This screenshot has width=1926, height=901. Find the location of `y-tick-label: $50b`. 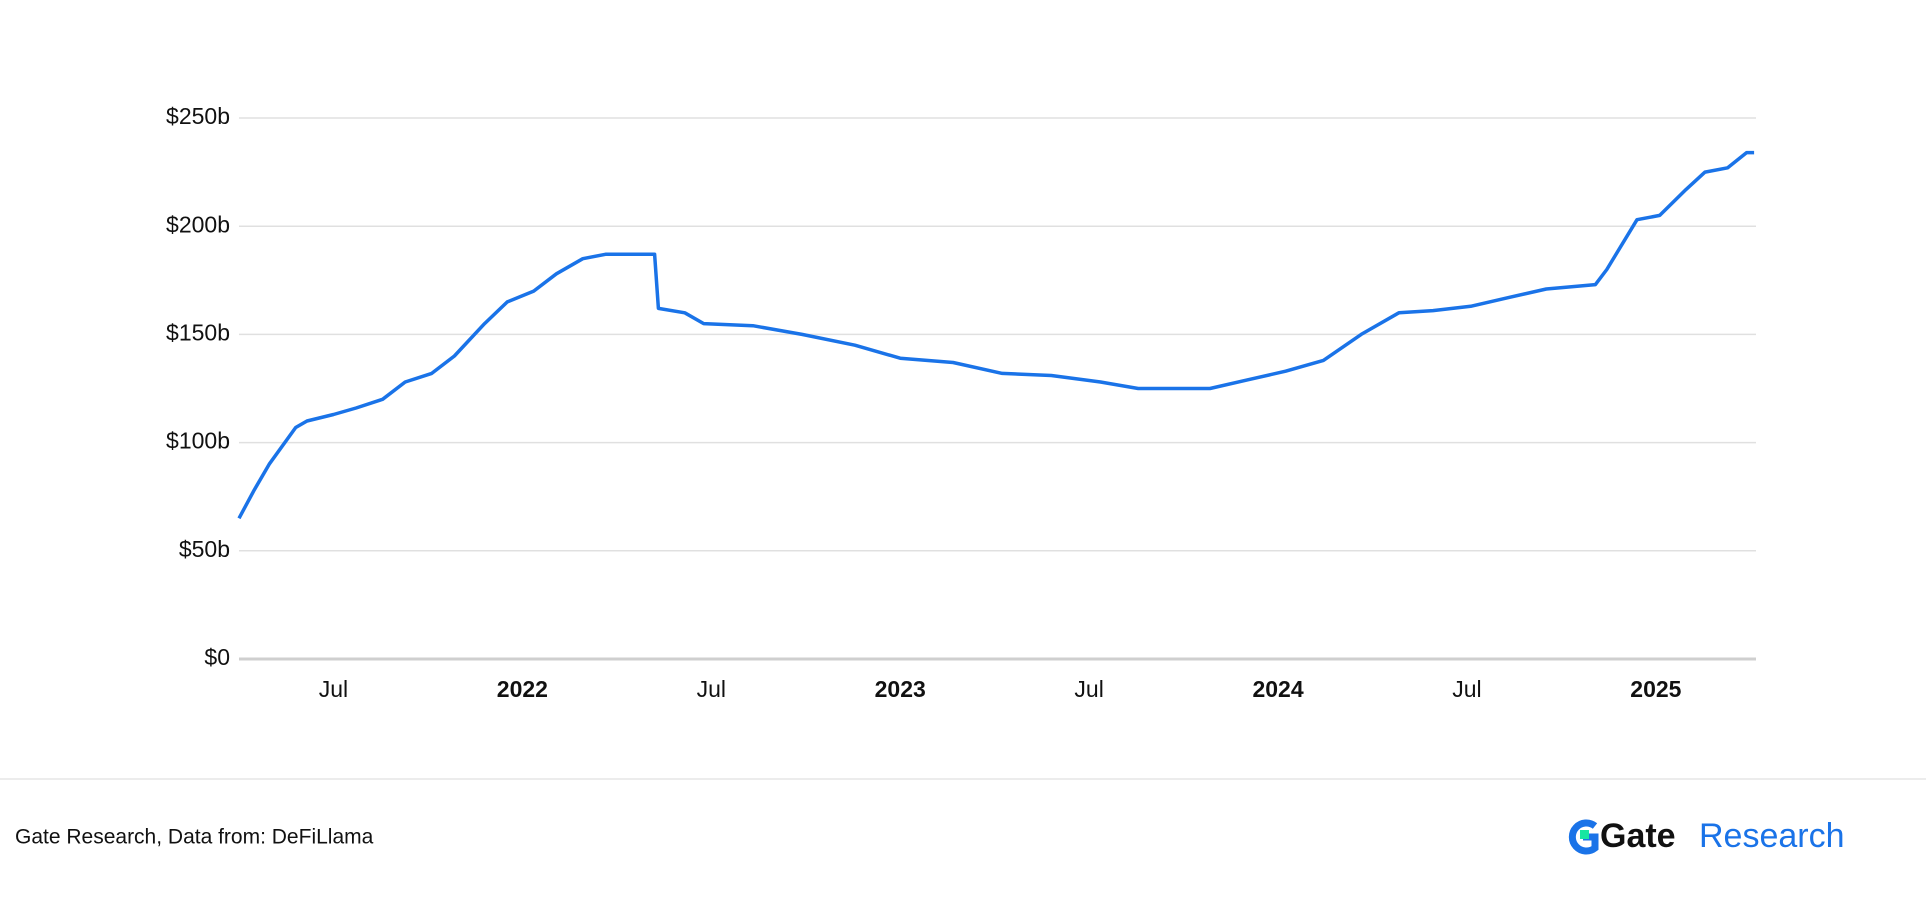

y-tick-label: $50b is located at coordinates (204, 549).